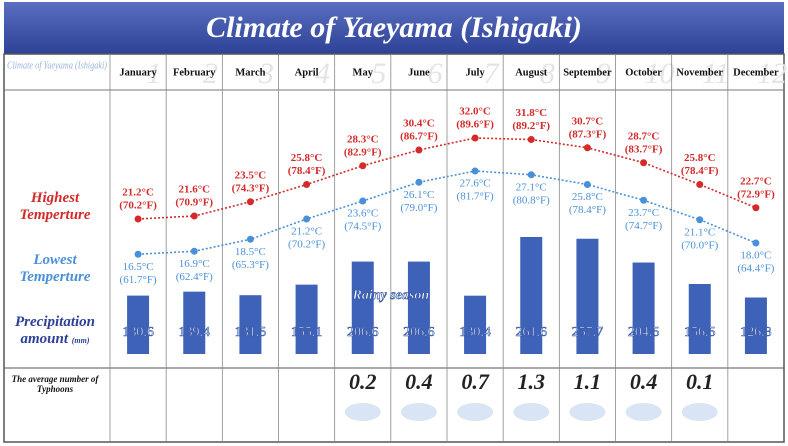 This screenshot has height=446, width=788. I want to click on temp-label: 18.5°C, so click(250, 252).